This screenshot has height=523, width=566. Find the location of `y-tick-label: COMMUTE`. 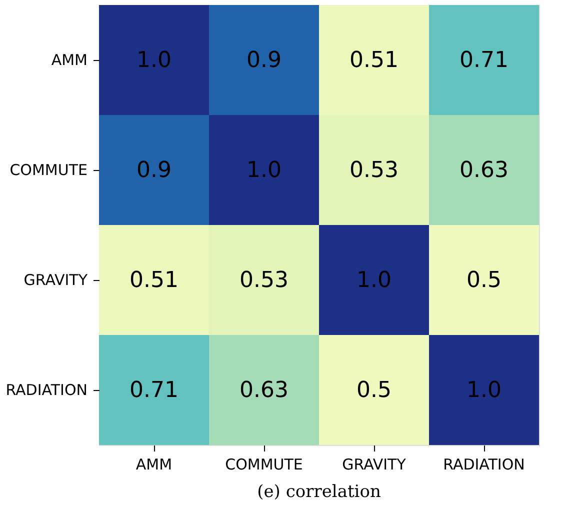

y-tick-label: COMMUTE is located at coordinates (49, 170).